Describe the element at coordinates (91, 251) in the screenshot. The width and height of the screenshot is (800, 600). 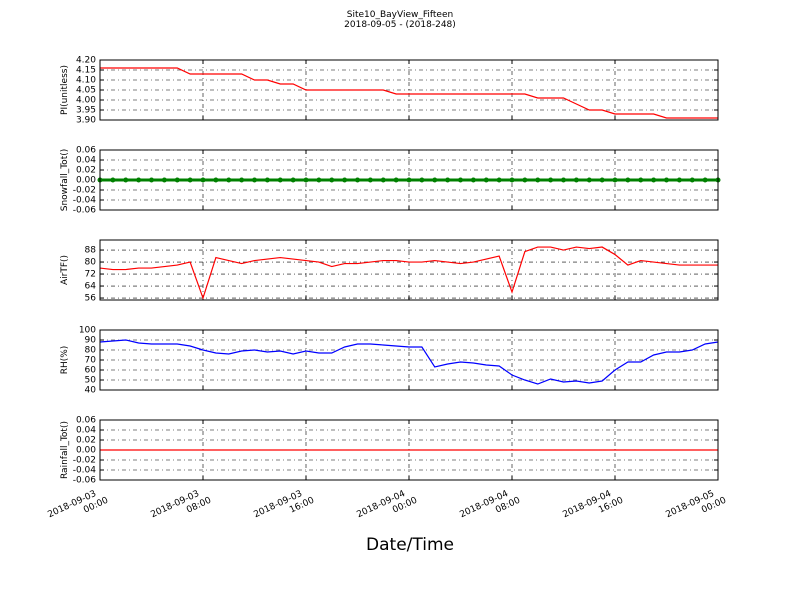
I see `y-tick-label: 88` at that location.